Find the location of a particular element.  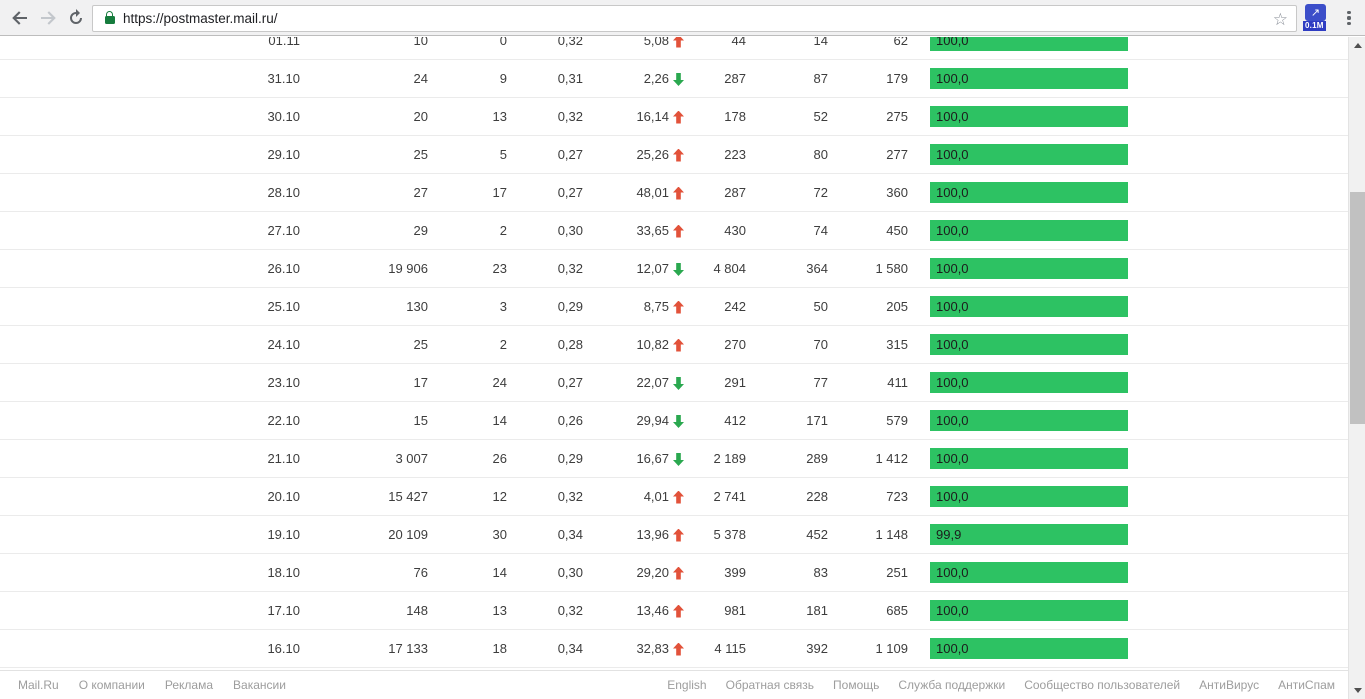

cell-value-3: 0,29 is located at coordinates (570, 458).